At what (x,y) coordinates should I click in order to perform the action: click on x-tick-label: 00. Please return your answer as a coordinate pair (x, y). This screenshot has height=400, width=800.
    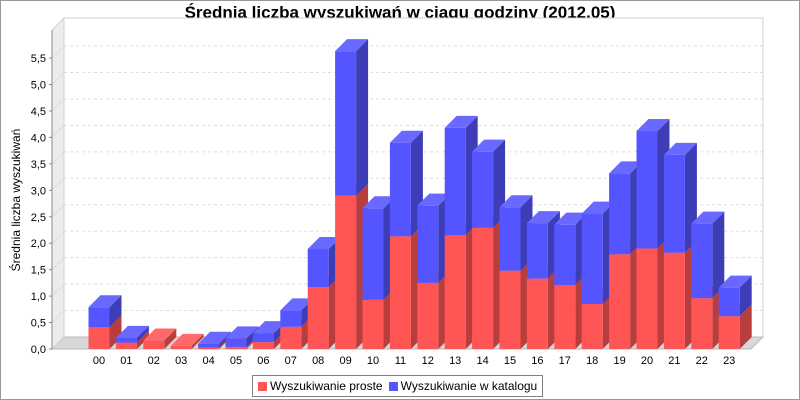
    Looking at the image, I should click on (99, 361).